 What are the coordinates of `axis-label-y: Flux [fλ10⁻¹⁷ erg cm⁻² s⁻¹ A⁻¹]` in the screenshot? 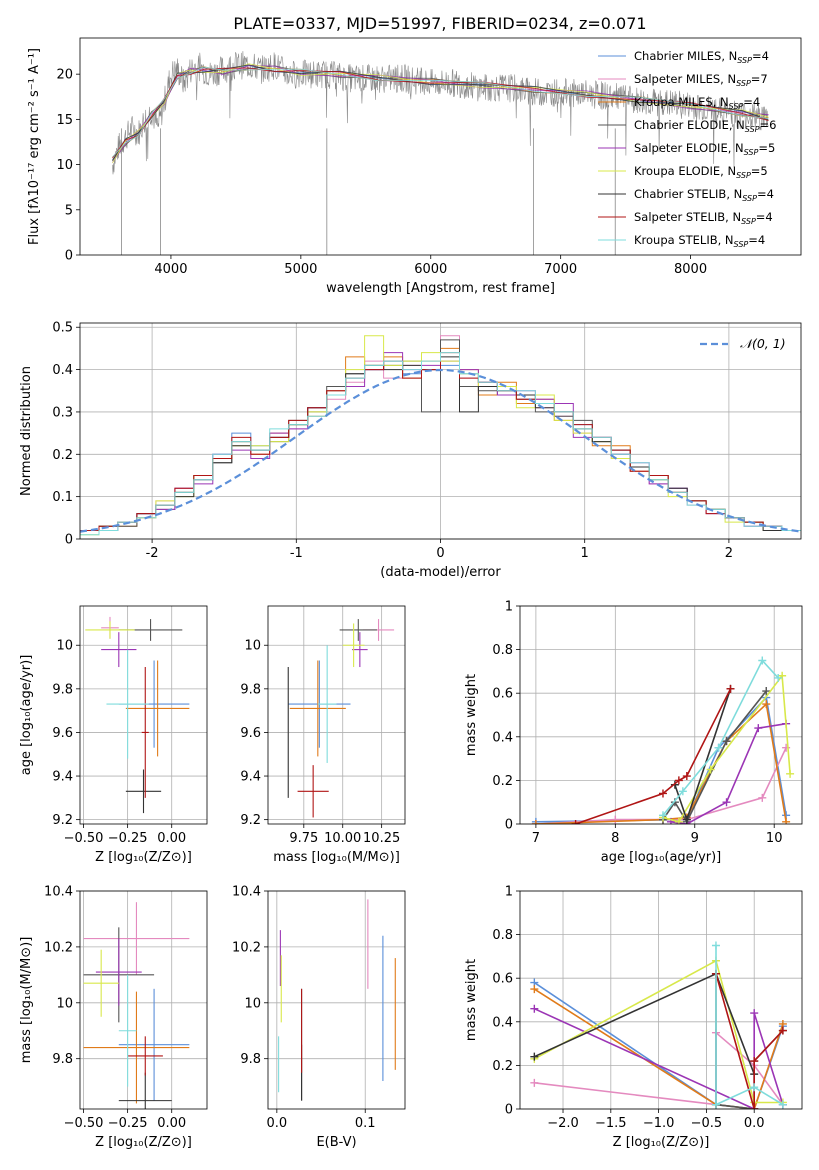 It's located at (34, 146).